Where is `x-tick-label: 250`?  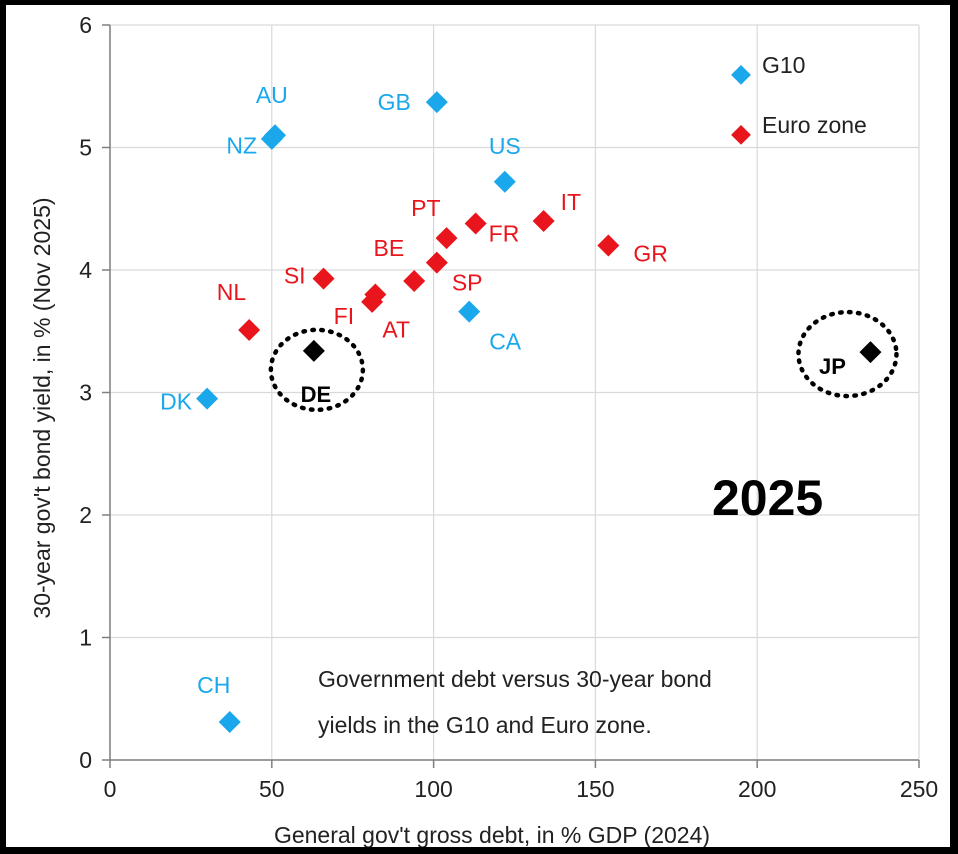 x-tick-label: 250 is located at coordinates (919, 789).